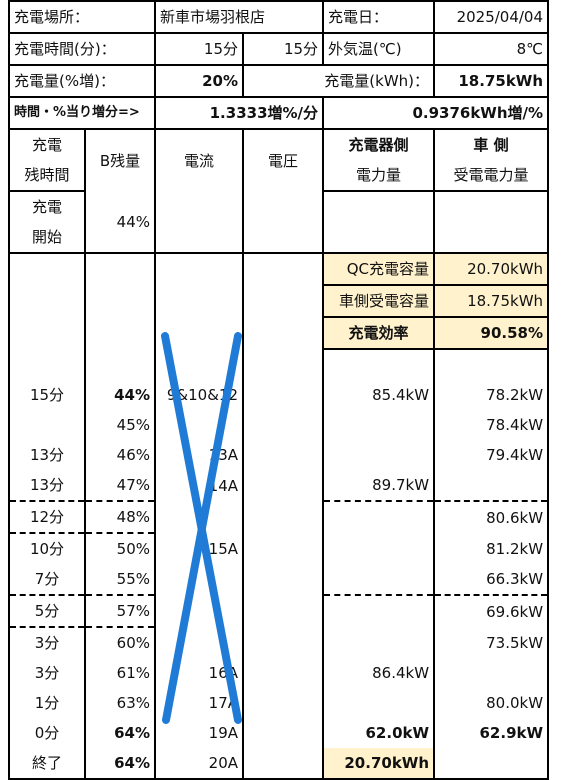 The height and width of the screenshot is (780, 570). I want to click on rate-pct: 1.3333増%/分, so click(239, 113).